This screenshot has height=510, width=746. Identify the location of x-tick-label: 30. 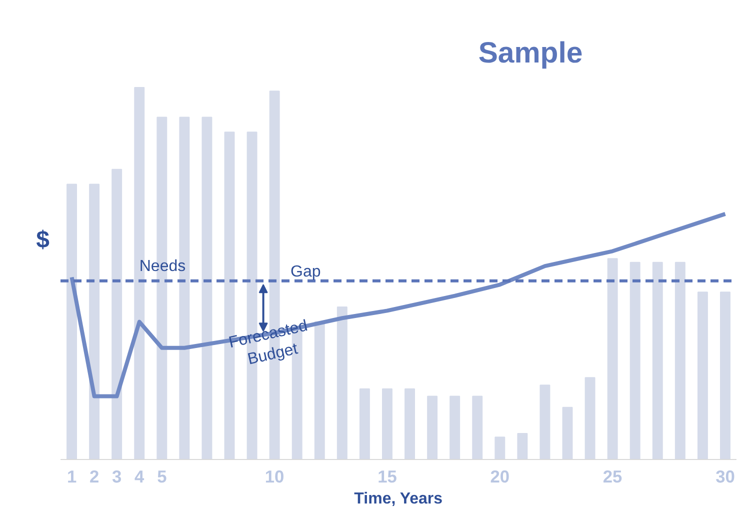
(725, 476).